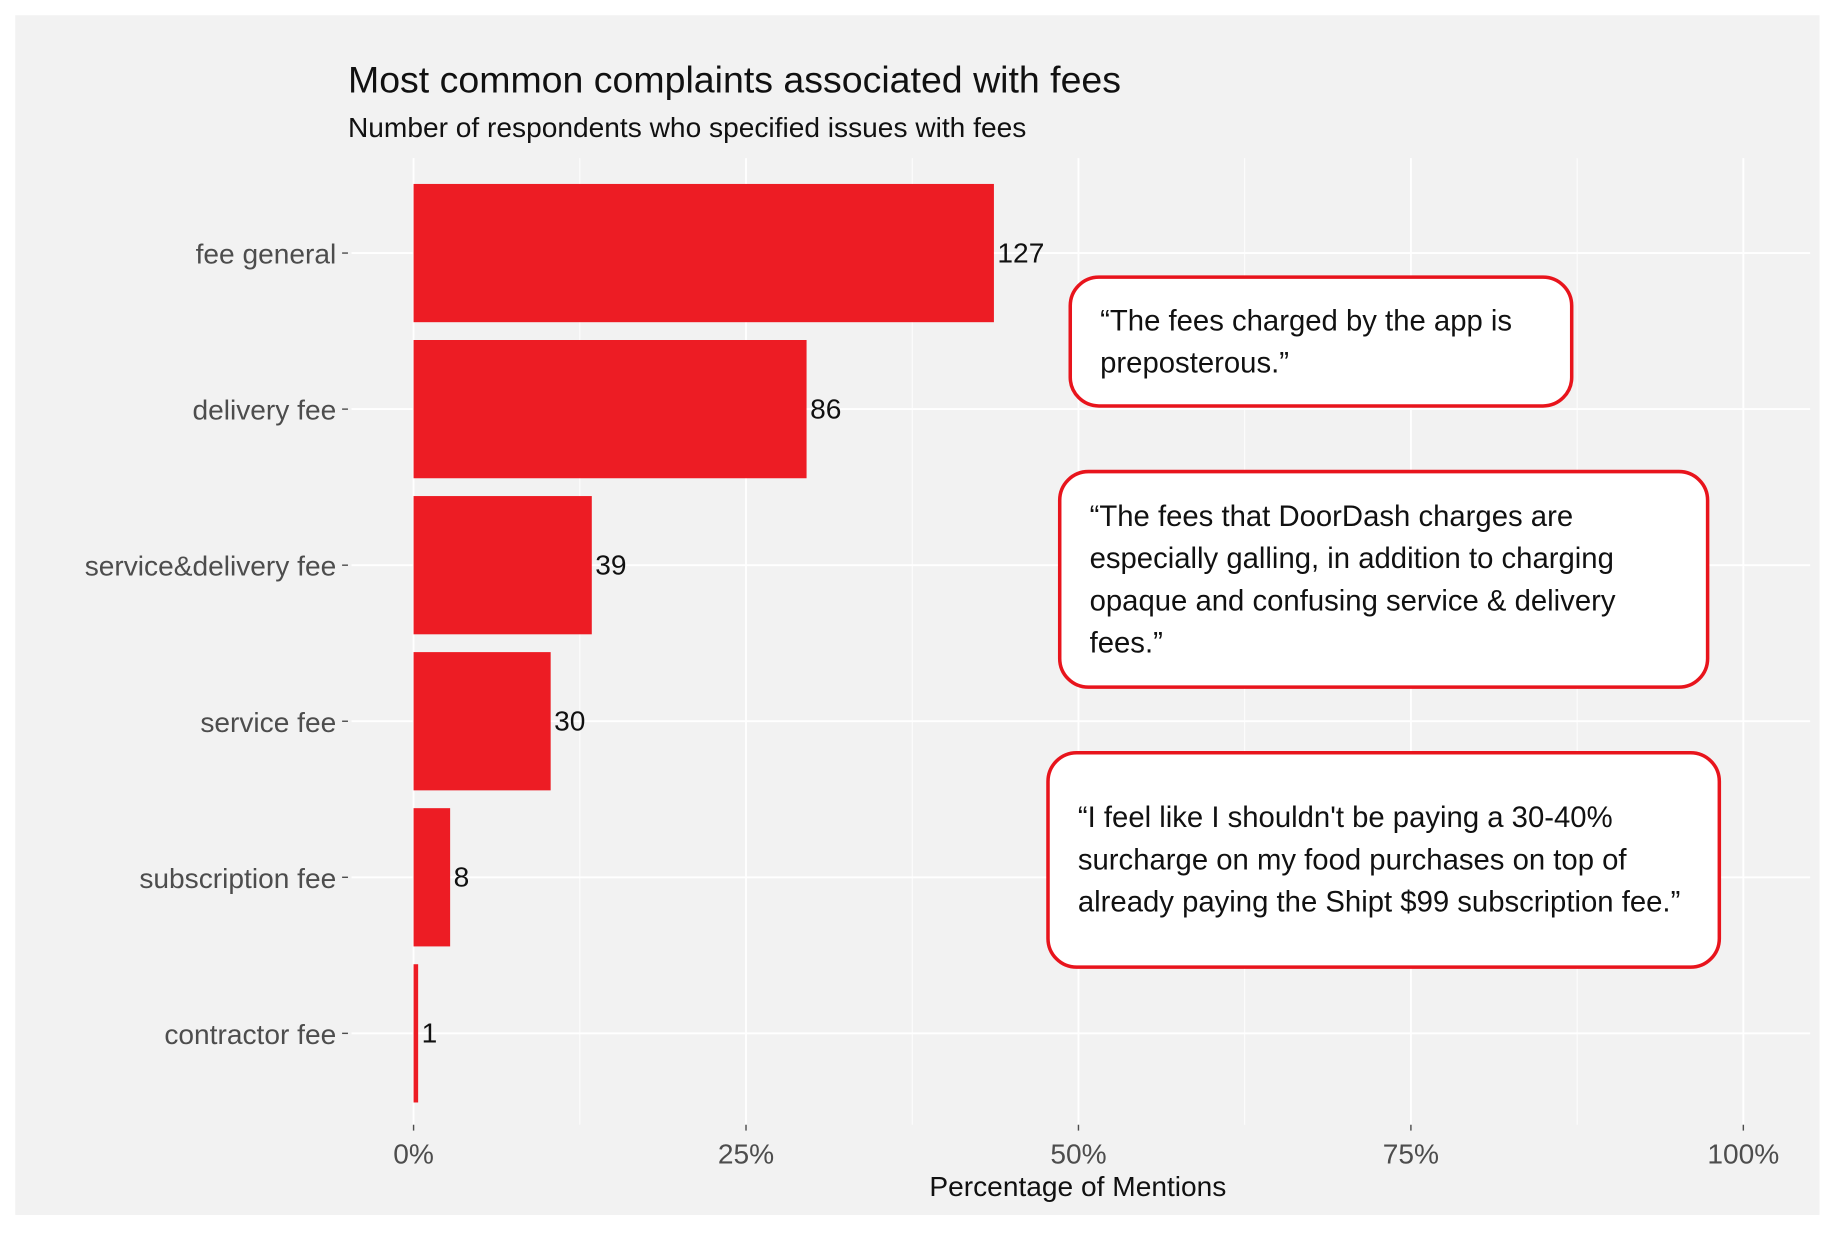 This screenshot has width=1837, height=1236. I want to click on x-tick-label: 100%, so click(1743, 1153).